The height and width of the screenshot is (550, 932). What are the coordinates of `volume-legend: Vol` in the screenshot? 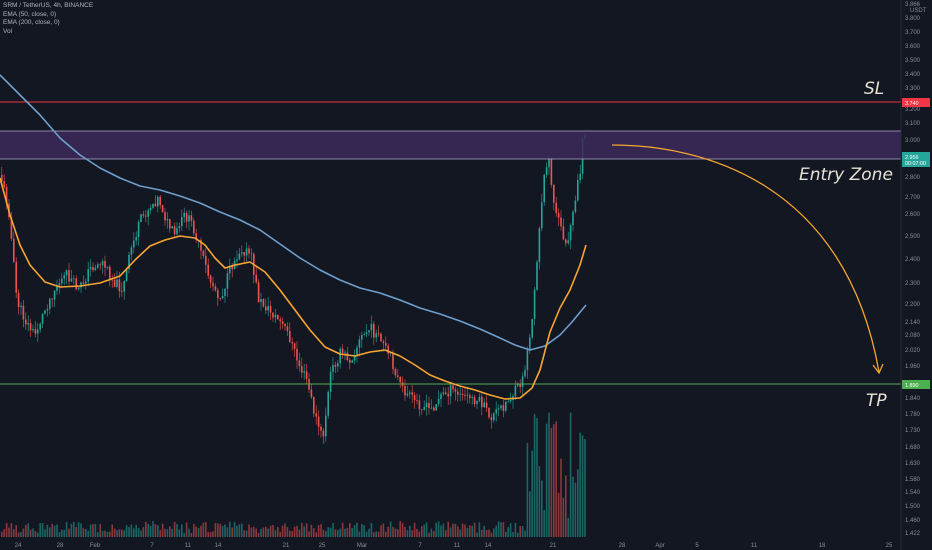 It's located at (8, 31).